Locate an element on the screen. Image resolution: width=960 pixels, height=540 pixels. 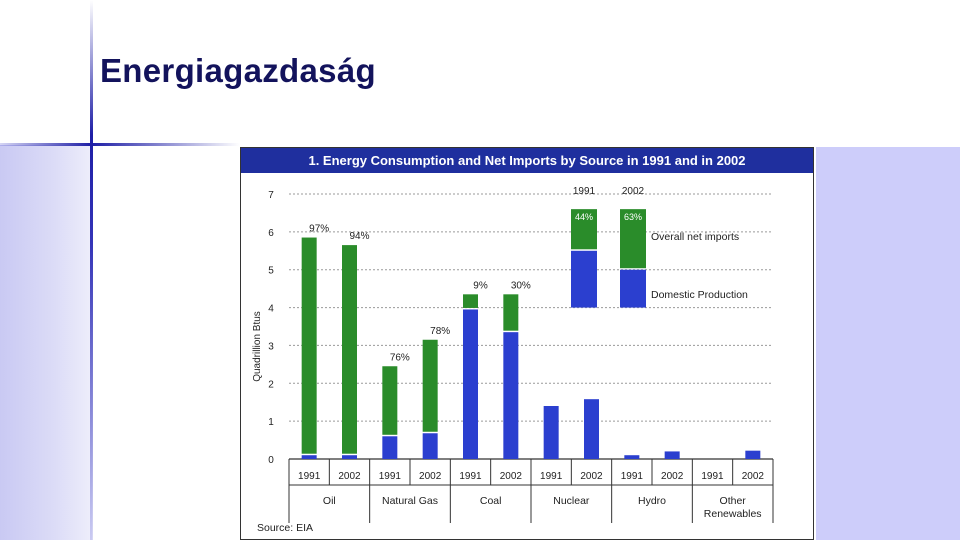
bar-domestic-hydro-2002 is located at coordinates (672, 455).